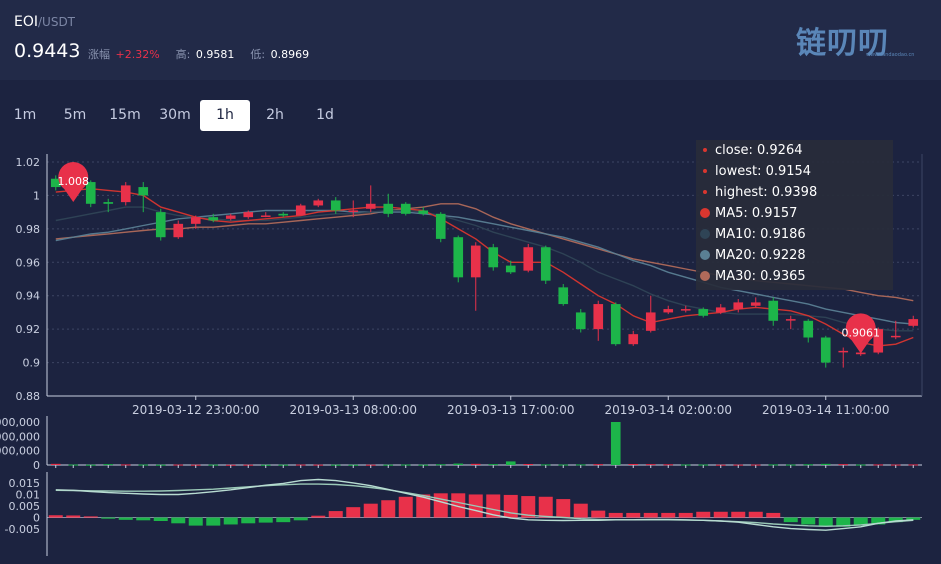 The width and height of the screenshot is (941, 564). I want to click on price-axis-tick: 0.92, so click(28, 329).